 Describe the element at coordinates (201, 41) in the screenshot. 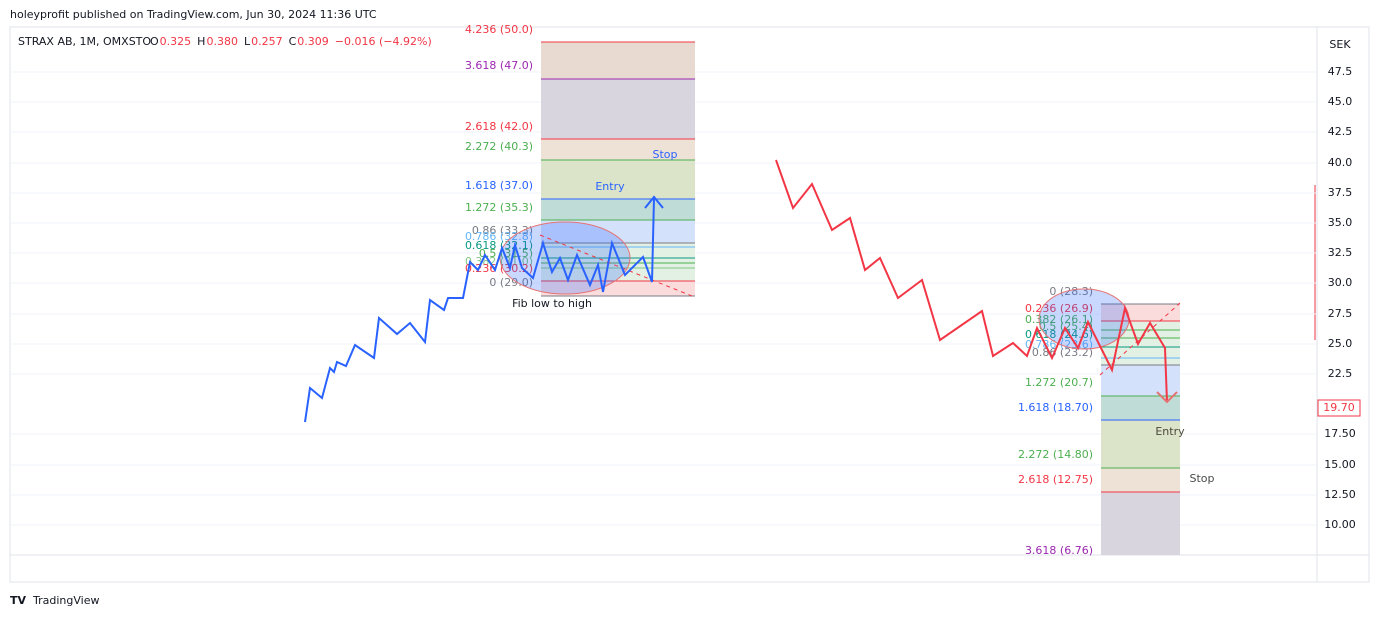

I see `ohlc-key: H` at that location.